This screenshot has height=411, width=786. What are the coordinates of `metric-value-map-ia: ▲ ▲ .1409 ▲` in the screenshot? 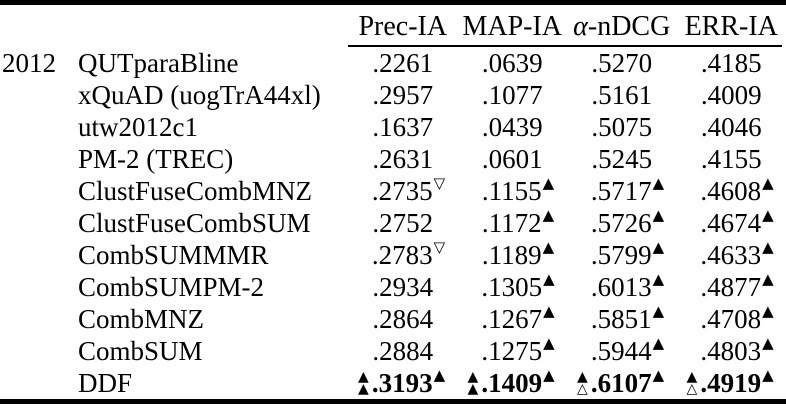 It's located at (513, 381).